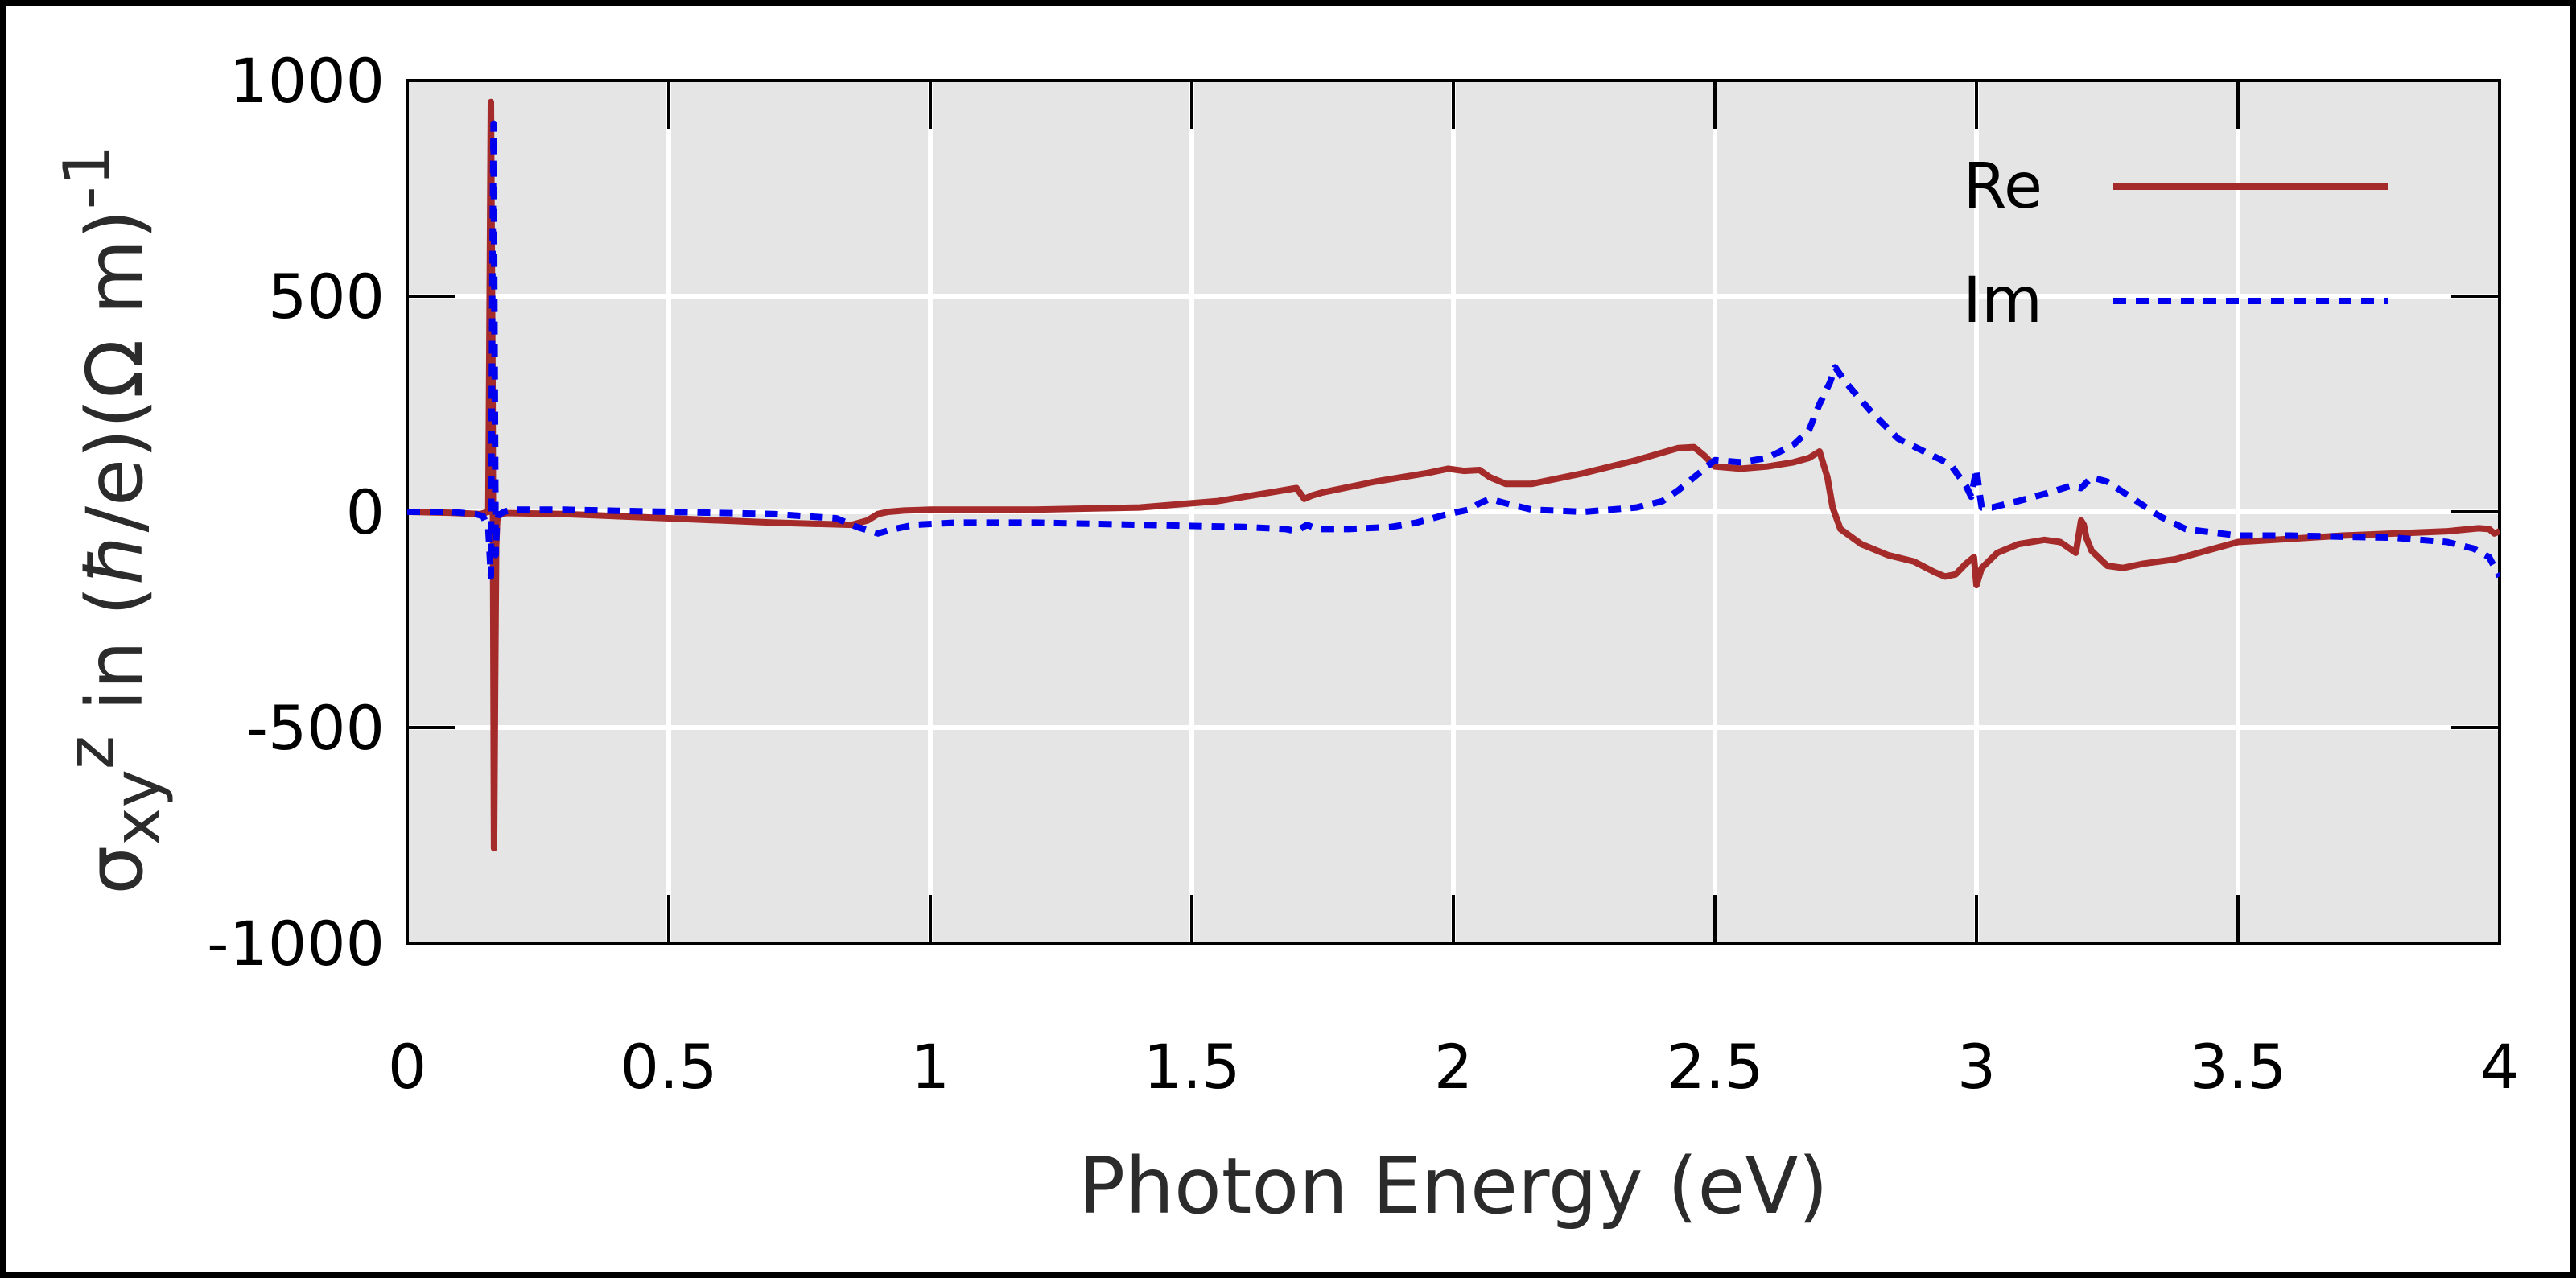 The image size is (2576, 1278). I want to click on x-tick-label: 2.5, so click(1715, 1067).